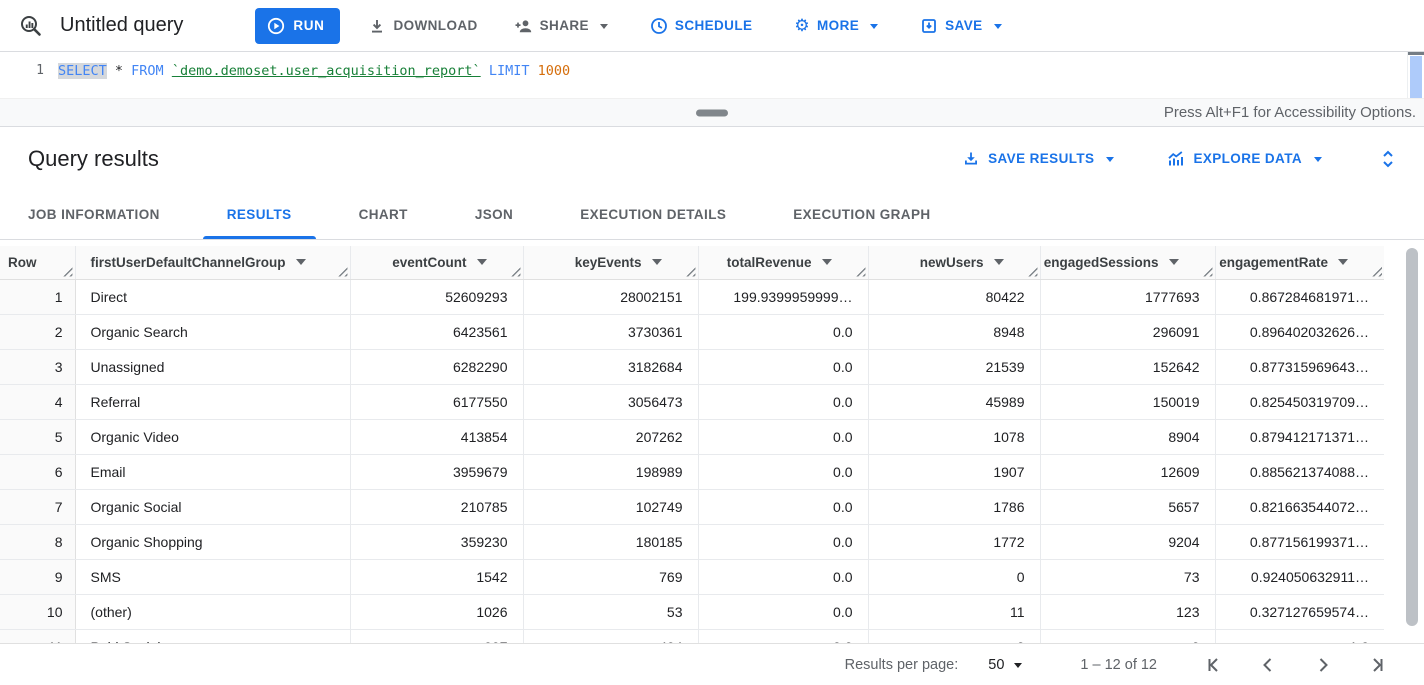  I want to click on first-page-button, so click(1213, 665).